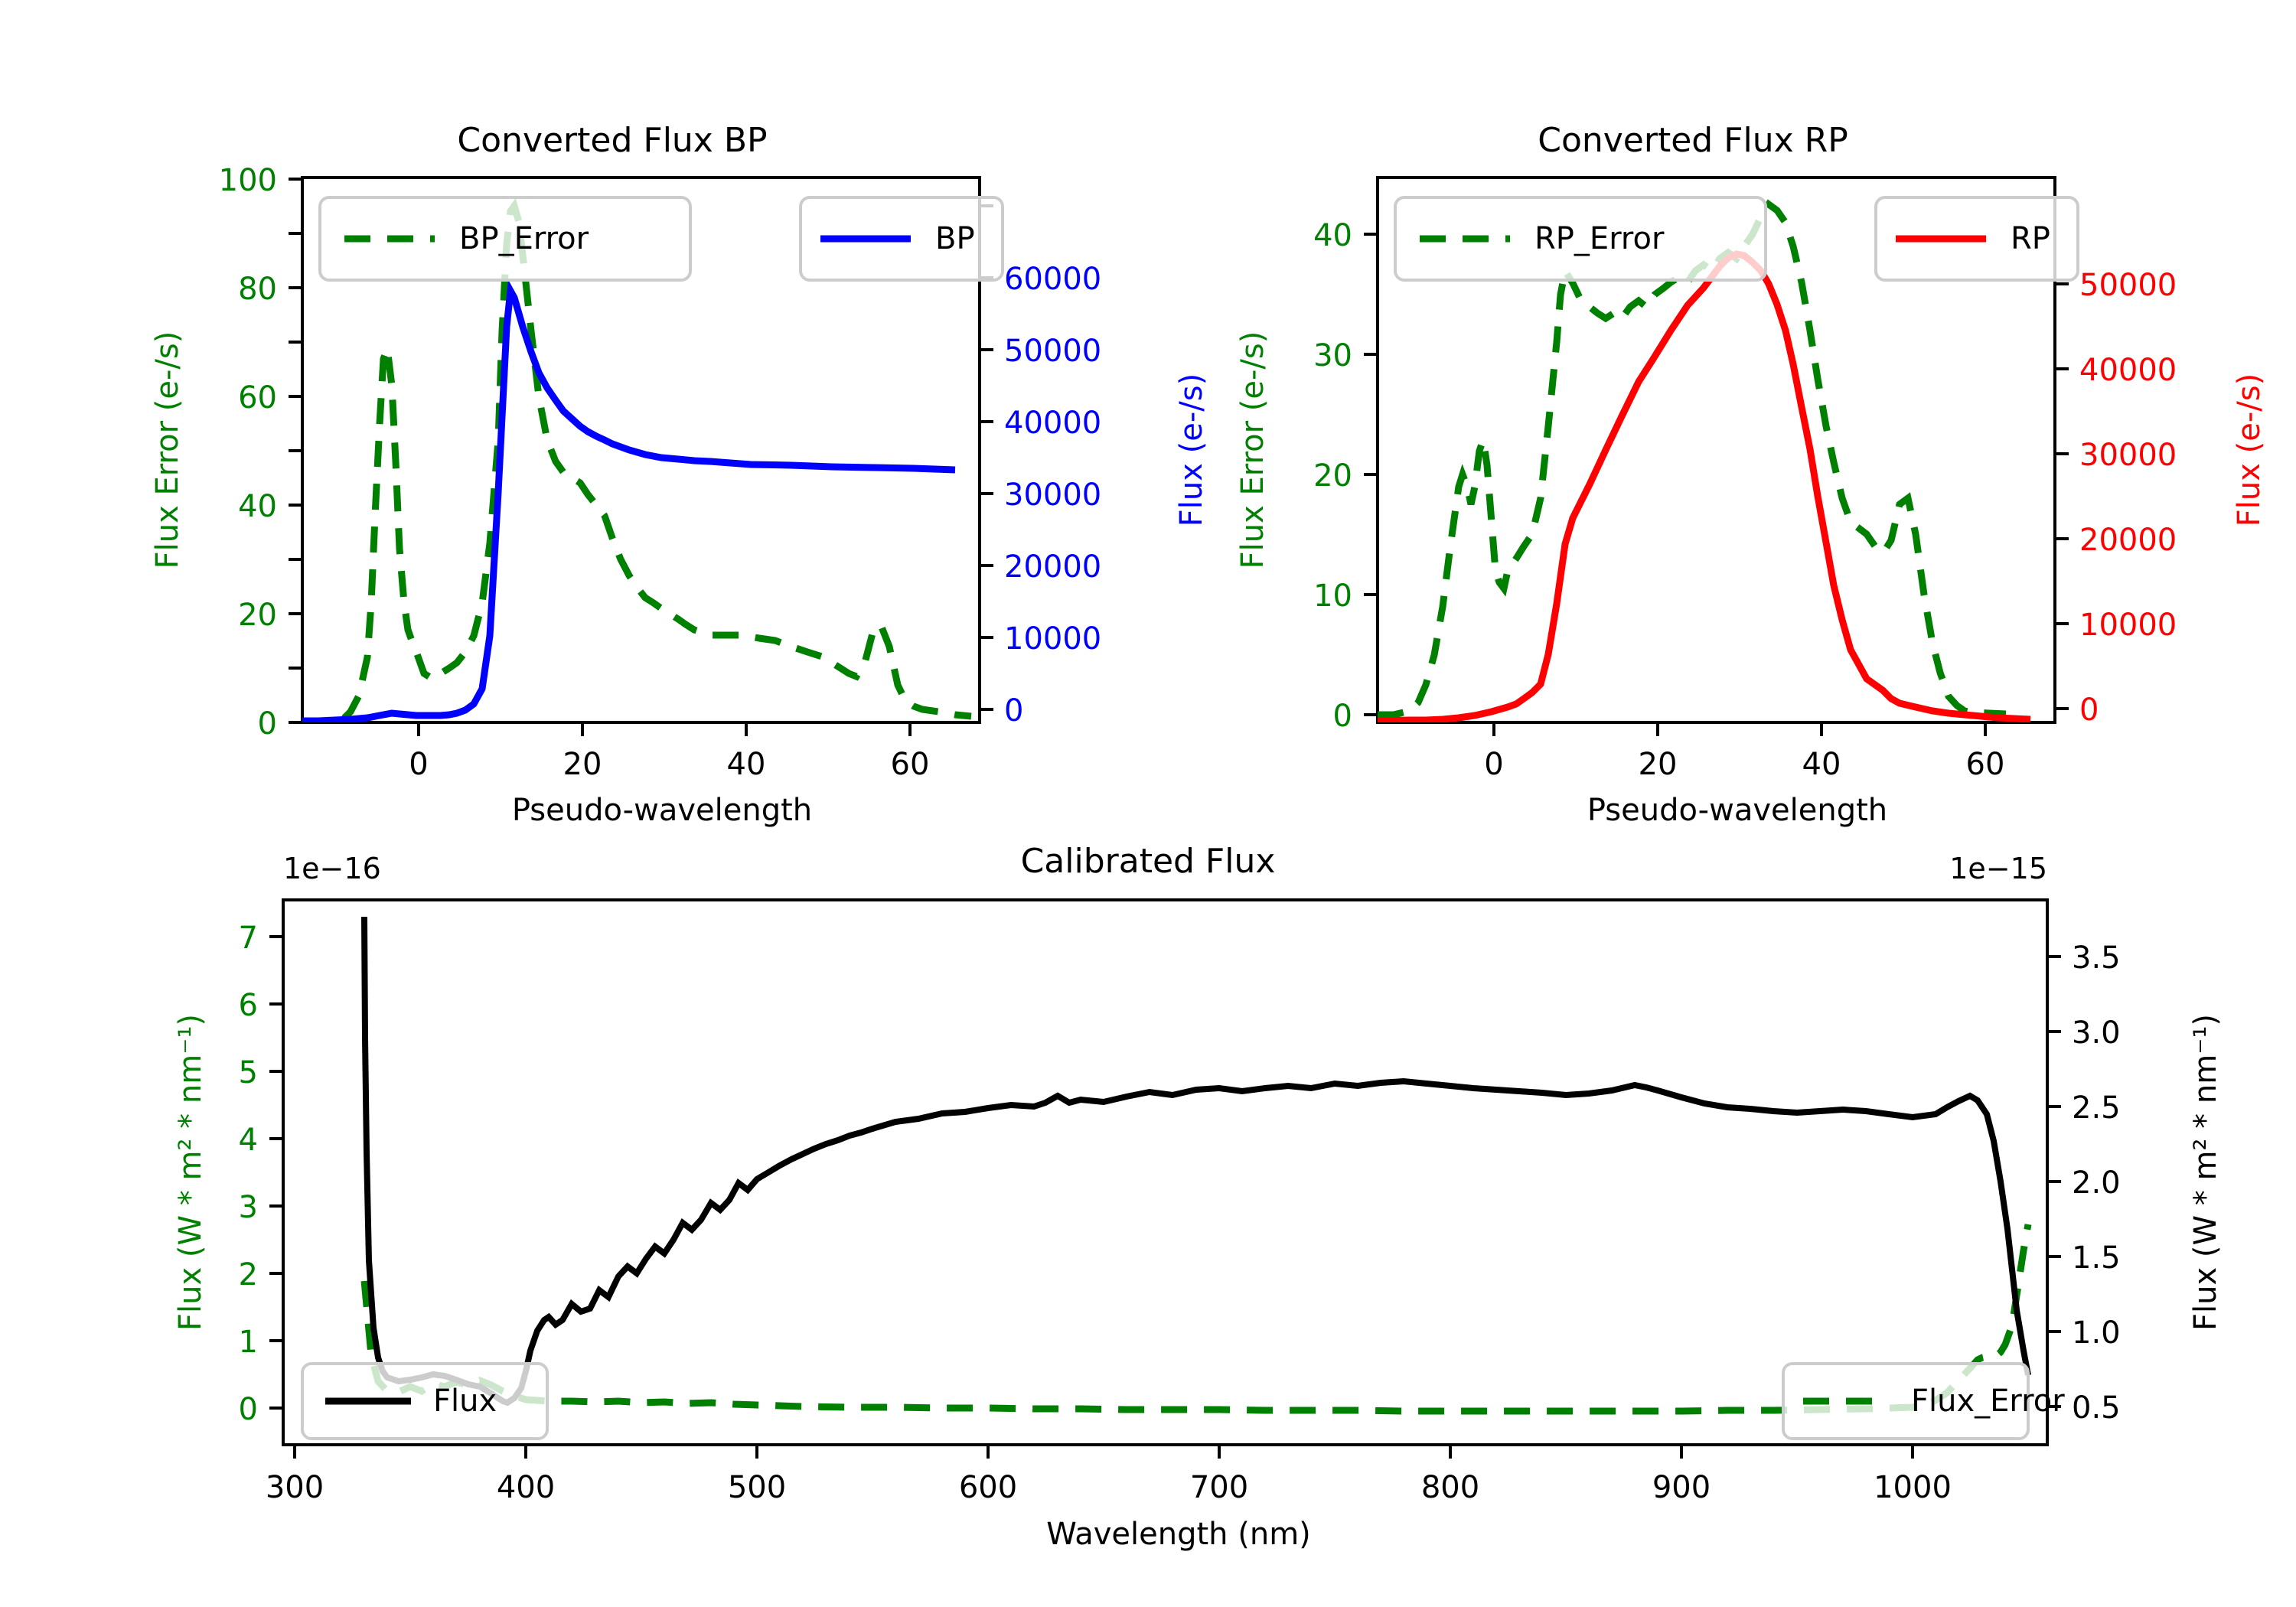 This screenshot has height=1607, width=2296. What do you see at coordinates (1493, 764) in the screenshot?
I see `rp-xtick-0: 0` at bounding box center [1493, 764].